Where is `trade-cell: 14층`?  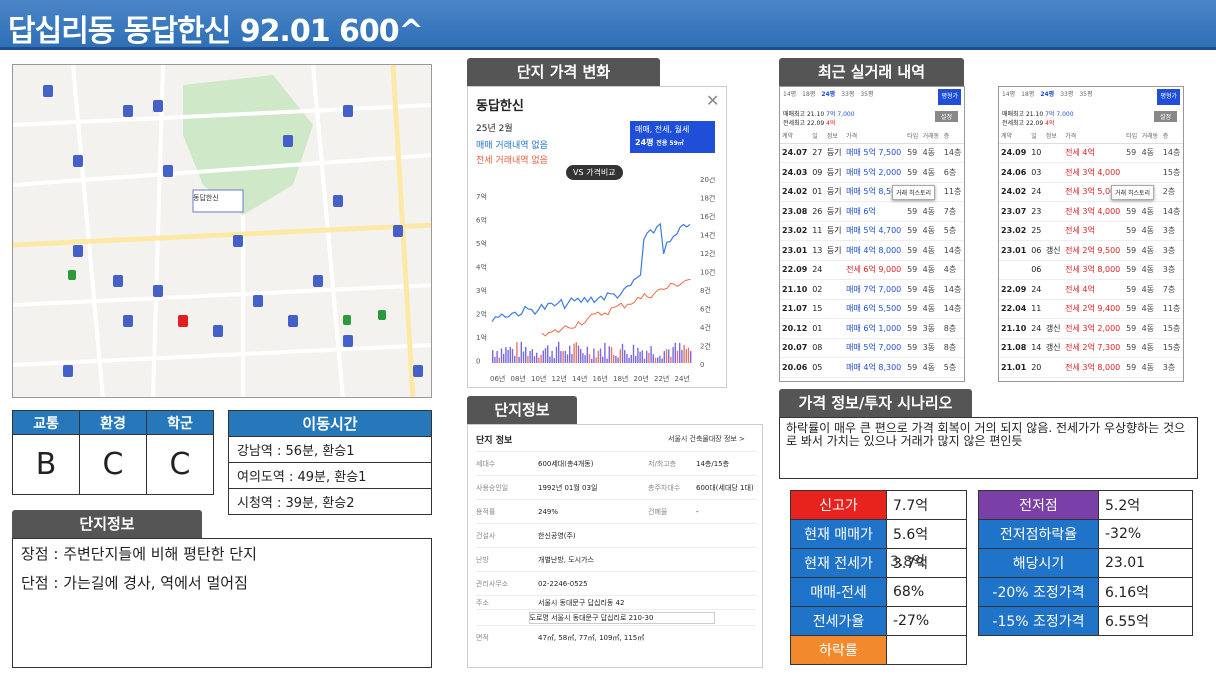
trade-cell: 14층 is located at coordinates (952, 250).